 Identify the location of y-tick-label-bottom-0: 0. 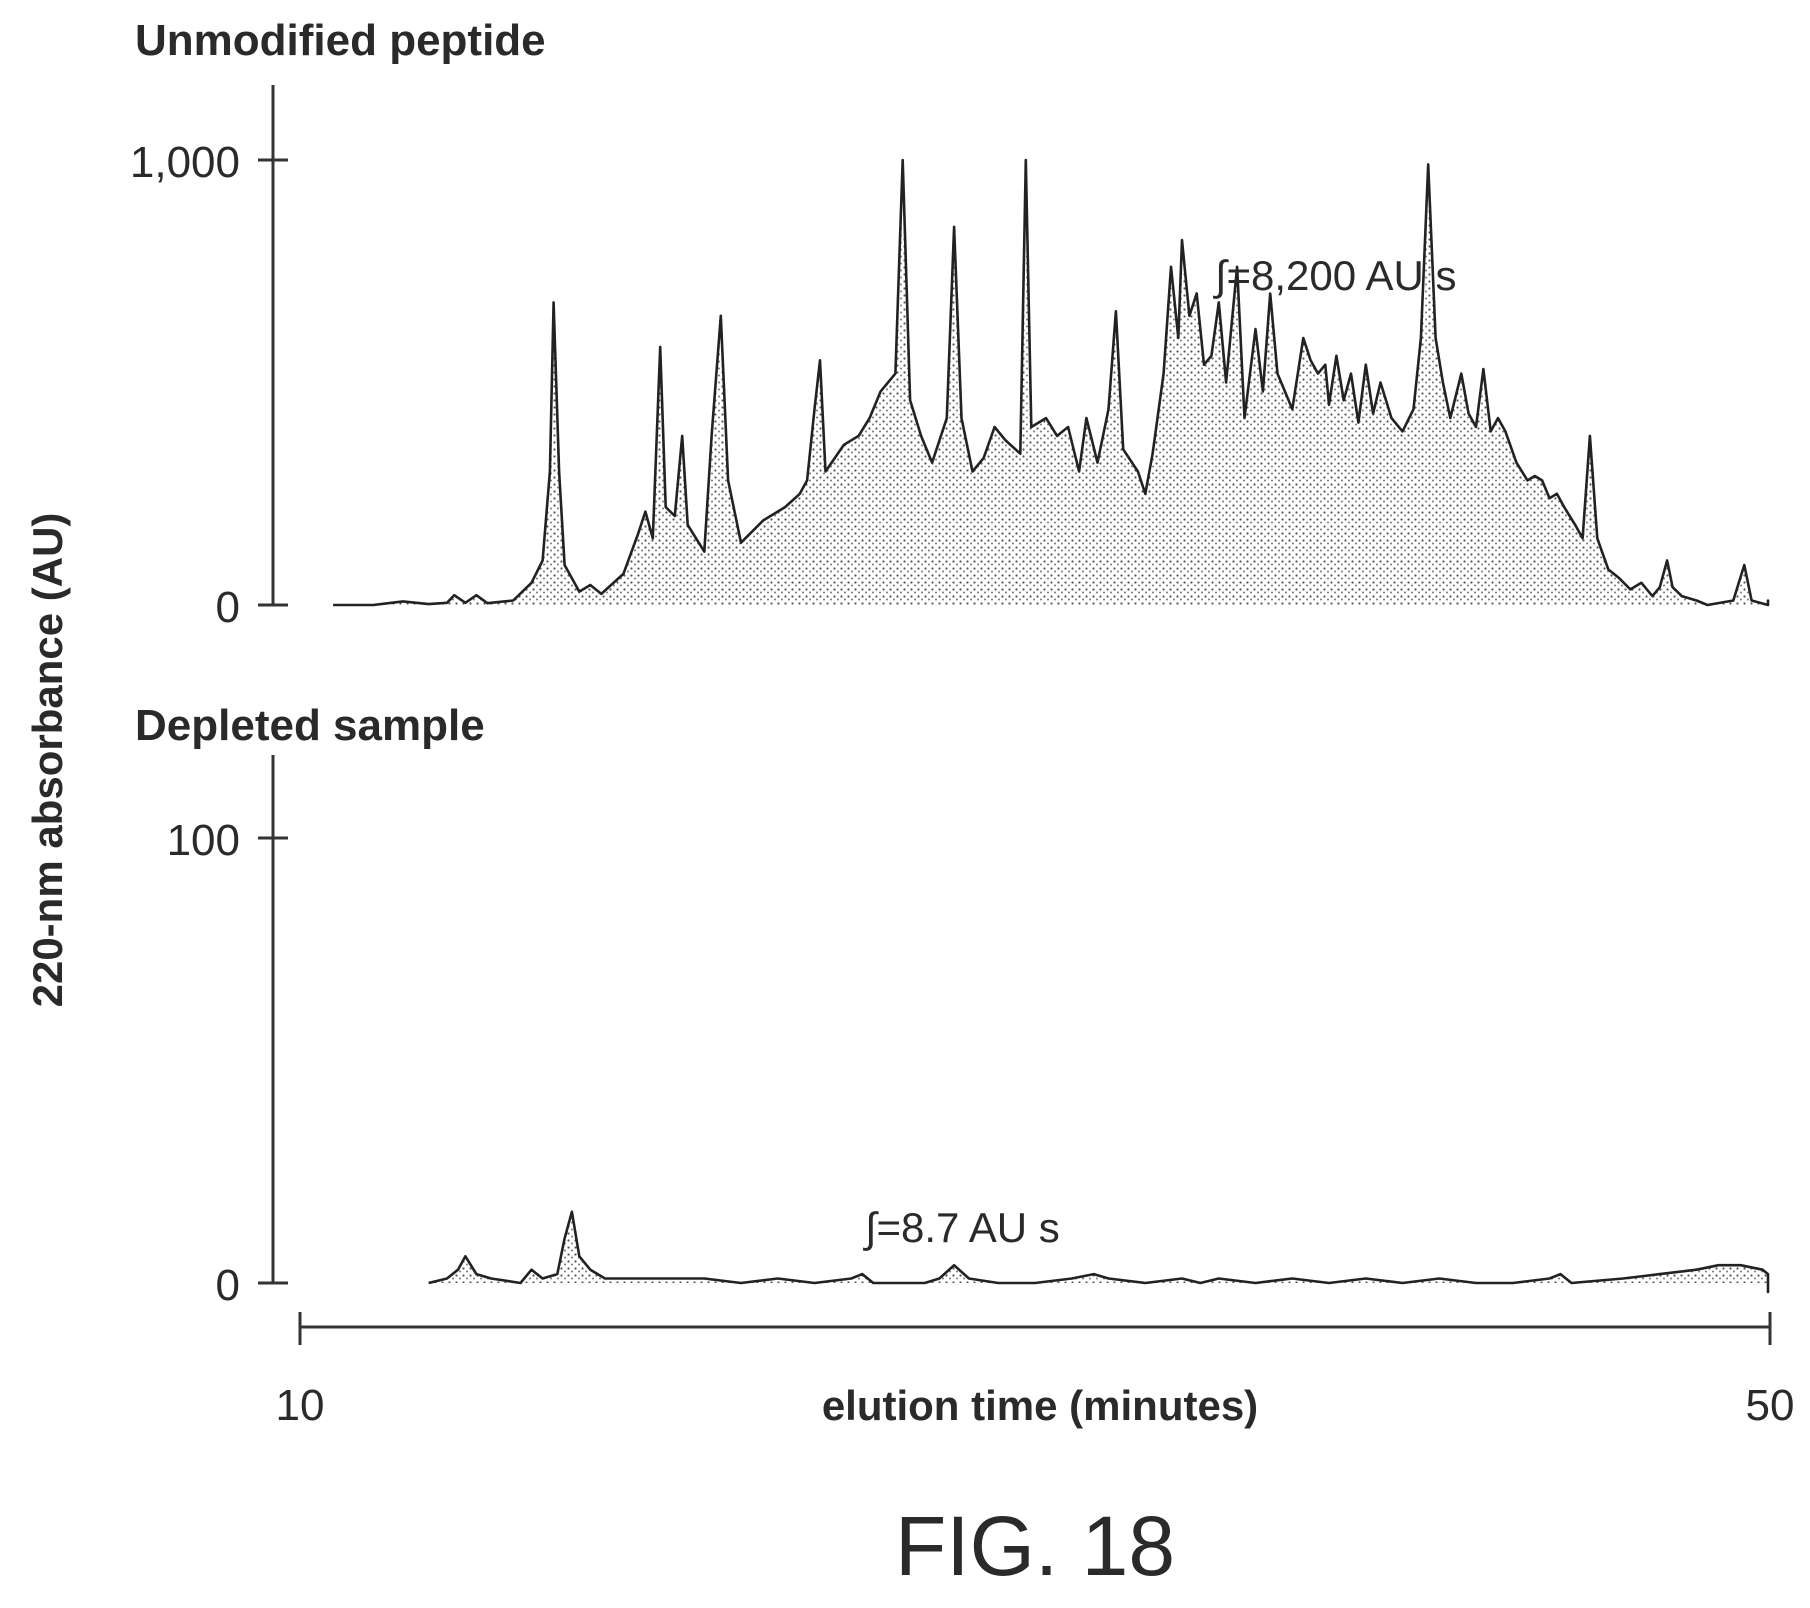
(228, 1285).